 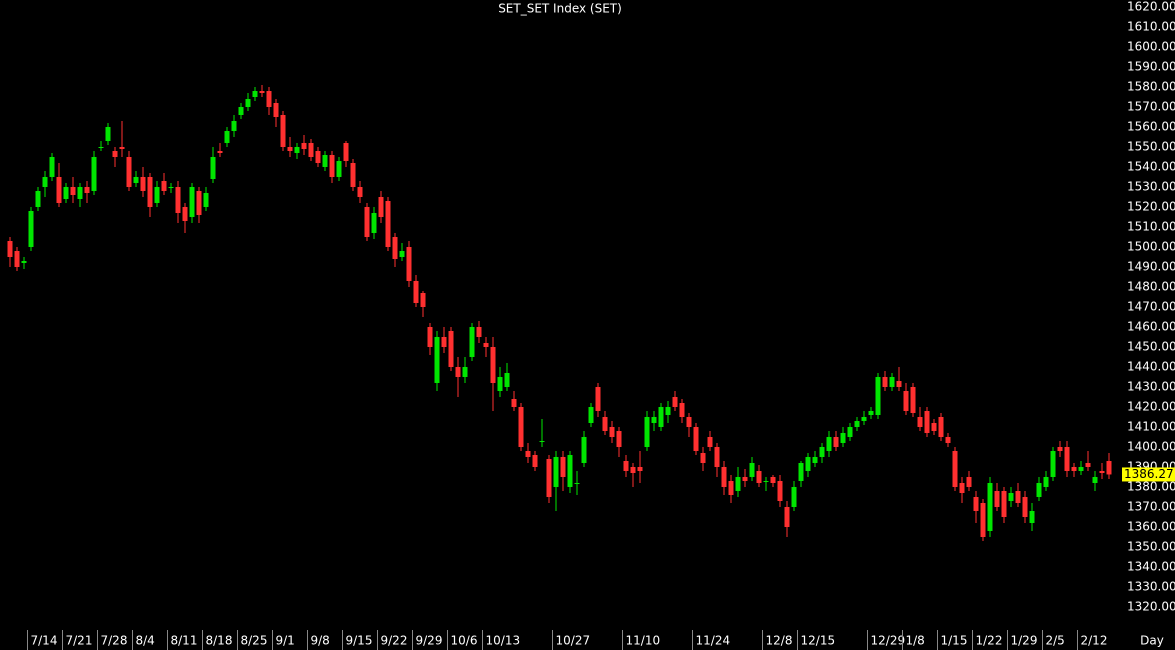 I want to click on y-tick-label: 1460.00, so click(x=1151, y=327).